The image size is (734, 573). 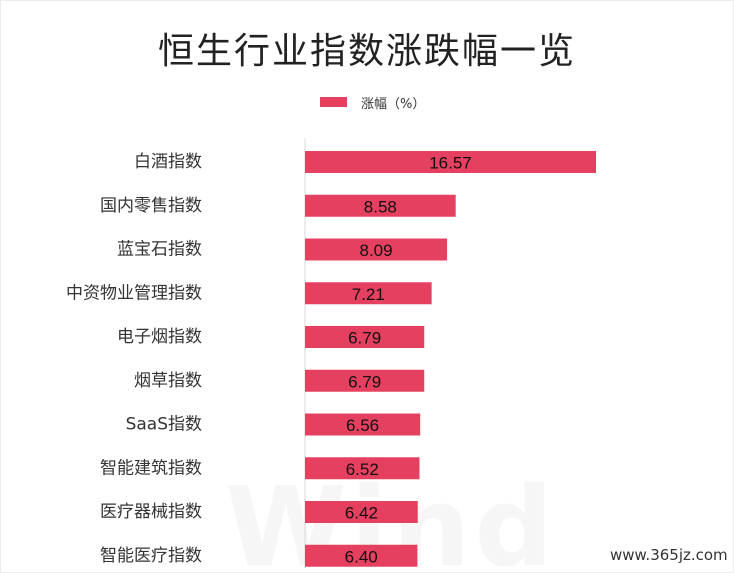 I want to click on value-label: 7.21, so click(x=368, y=294).